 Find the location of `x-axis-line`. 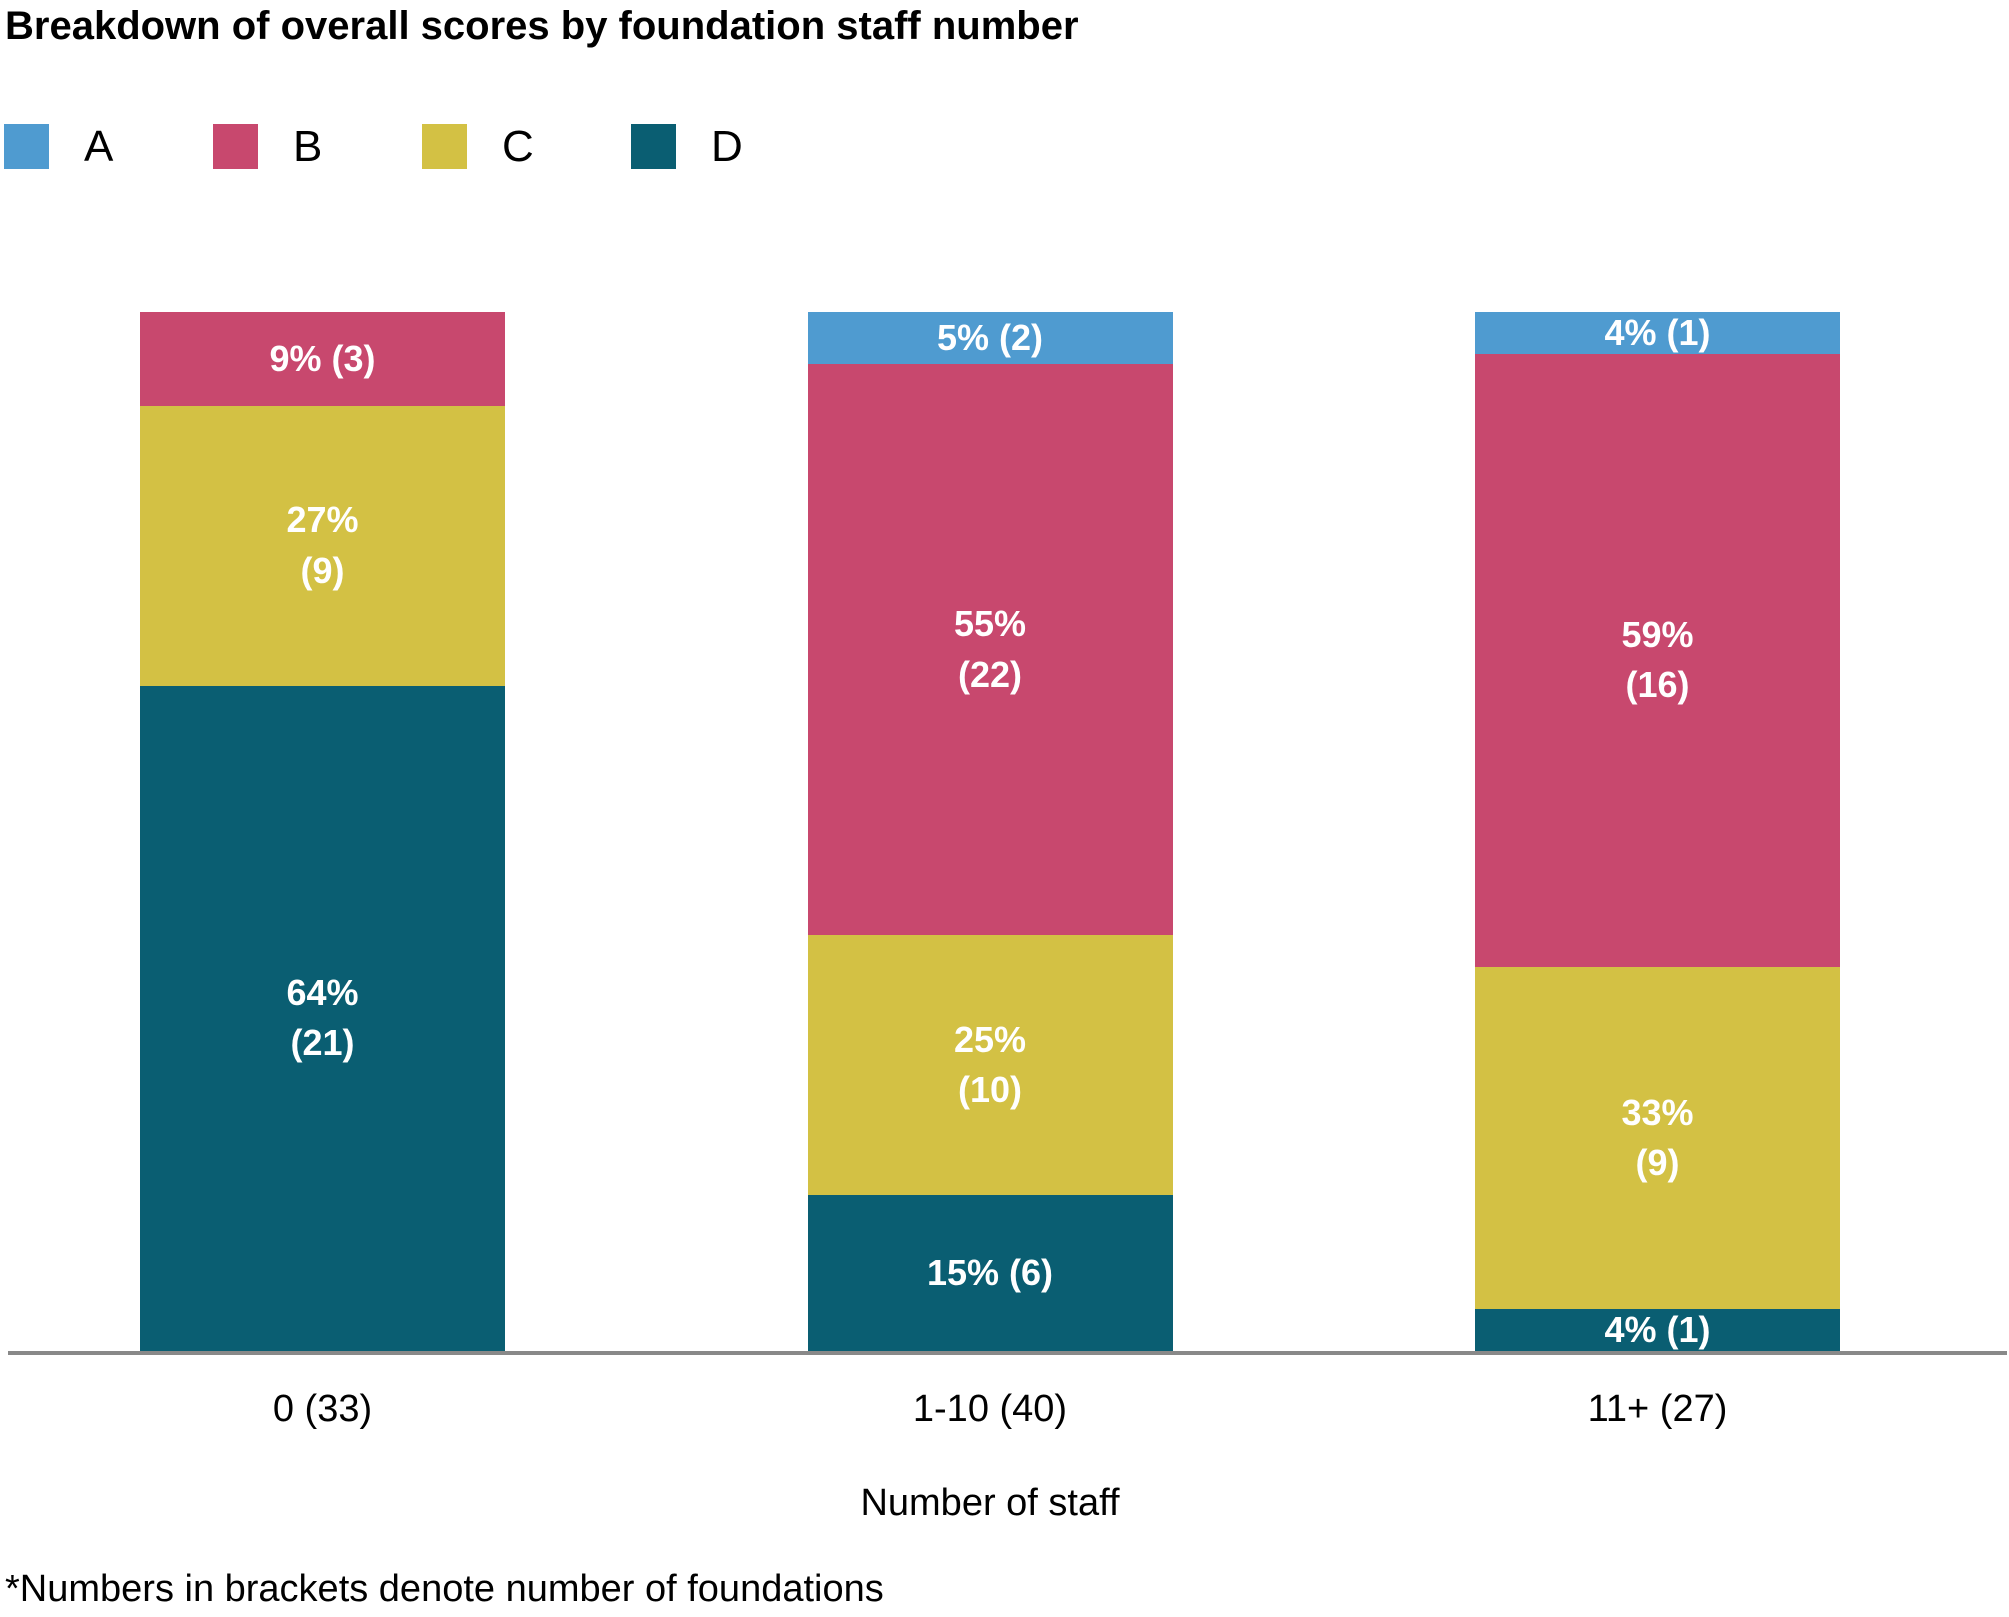

x-axis-line is located at coordinates (1007, 1353).